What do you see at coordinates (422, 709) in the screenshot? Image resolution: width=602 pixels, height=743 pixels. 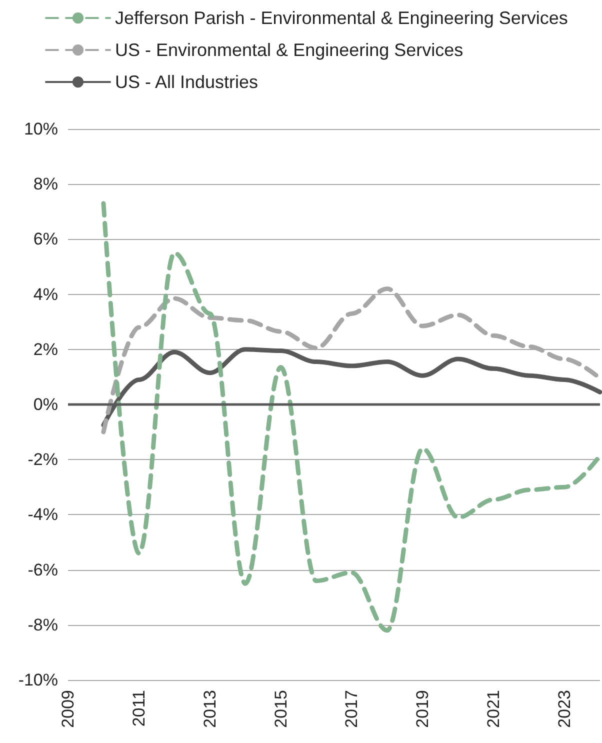 I see `x-tick-label: 2019` at bounding box center [422, 709].